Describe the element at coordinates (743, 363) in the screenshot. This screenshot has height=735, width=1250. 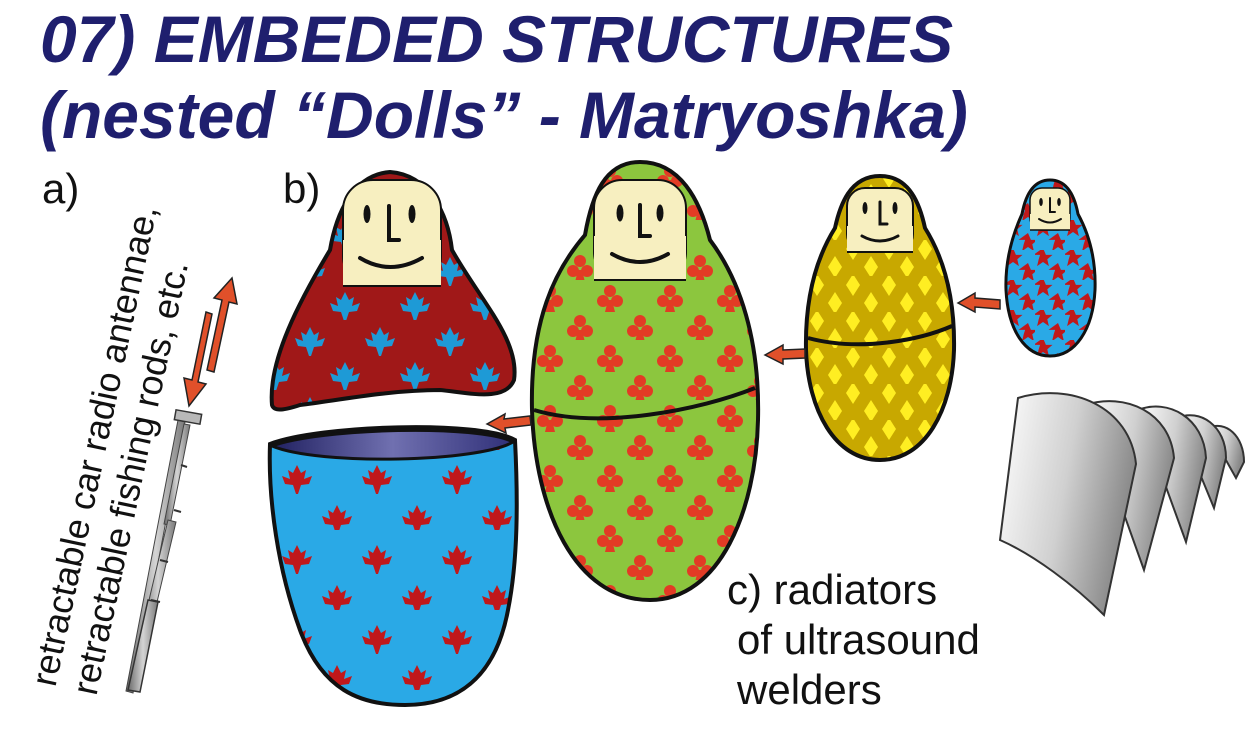
I see `nesting-arrows` at that location.